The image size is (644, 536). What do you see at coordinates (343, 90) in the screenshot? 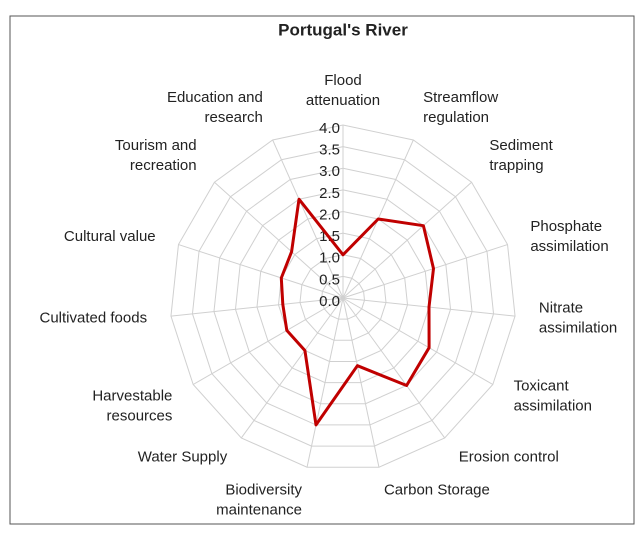
I see `category-label: Flood attenuation` at bounding box center [343, 90].